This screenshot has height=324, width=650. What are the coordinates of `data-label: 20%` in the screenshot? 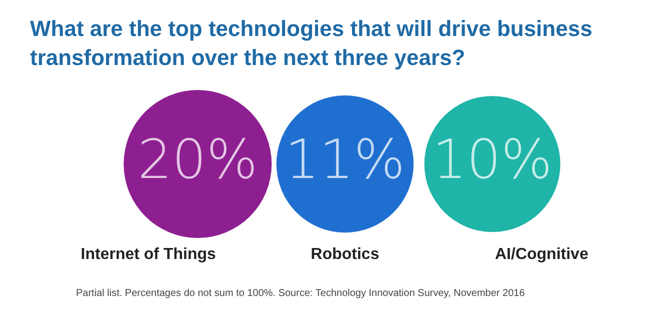 It's located at (198, 160).